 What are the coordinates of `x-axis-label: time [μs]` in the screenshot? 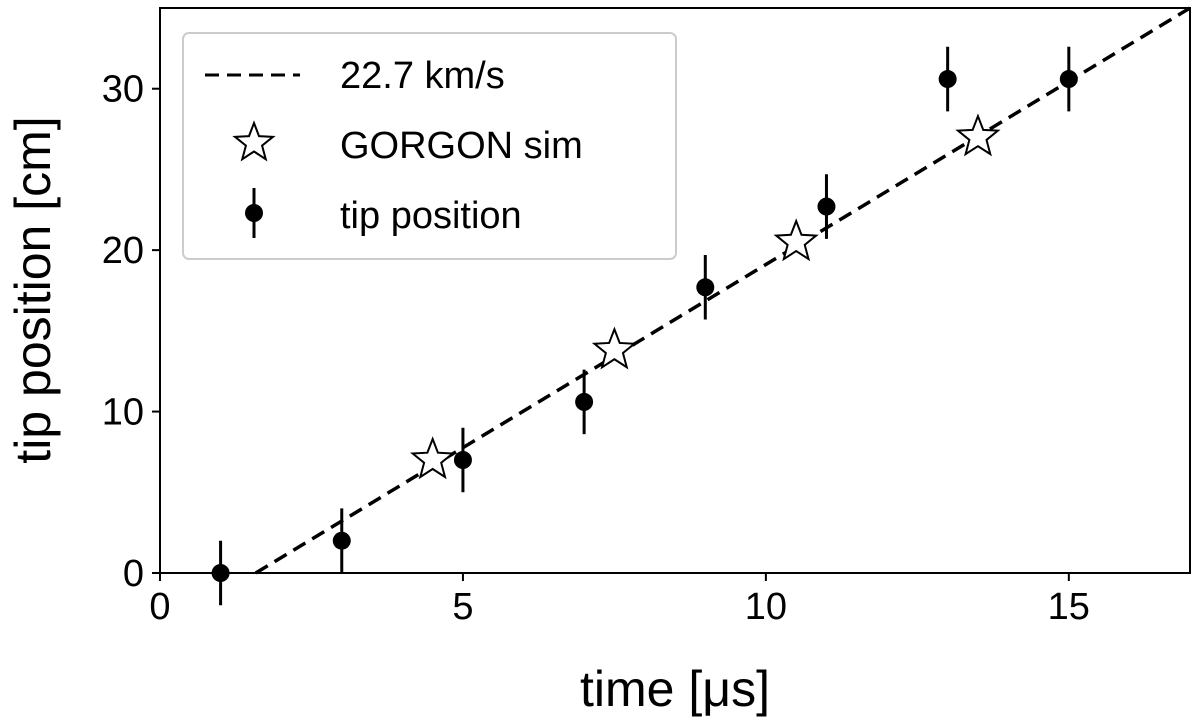 It's located at (675, 689).